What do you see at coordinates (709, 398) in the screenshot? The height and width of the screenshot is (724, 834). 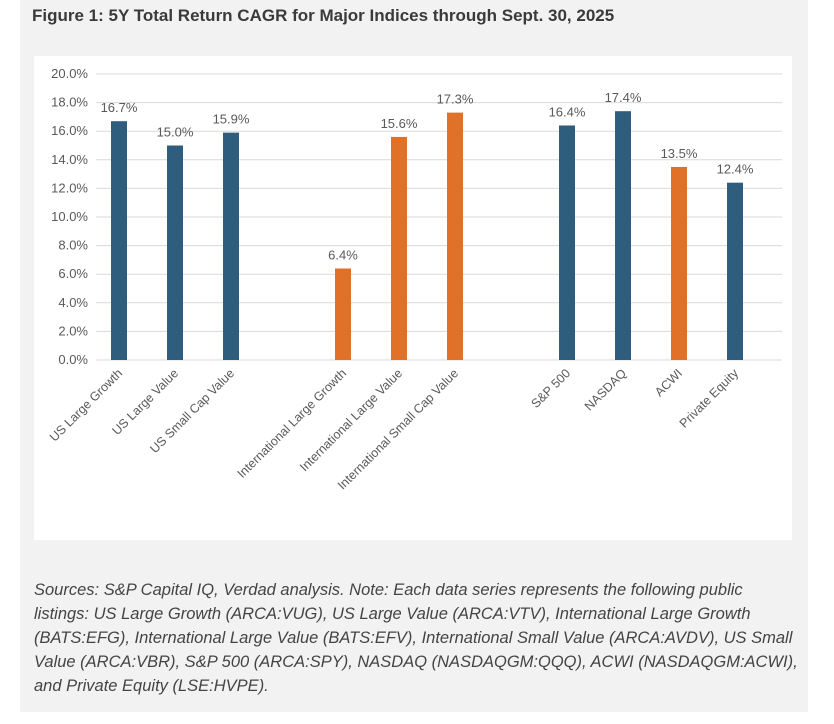 I see `category-label: Private Equity` at bounding box center [709, 398].